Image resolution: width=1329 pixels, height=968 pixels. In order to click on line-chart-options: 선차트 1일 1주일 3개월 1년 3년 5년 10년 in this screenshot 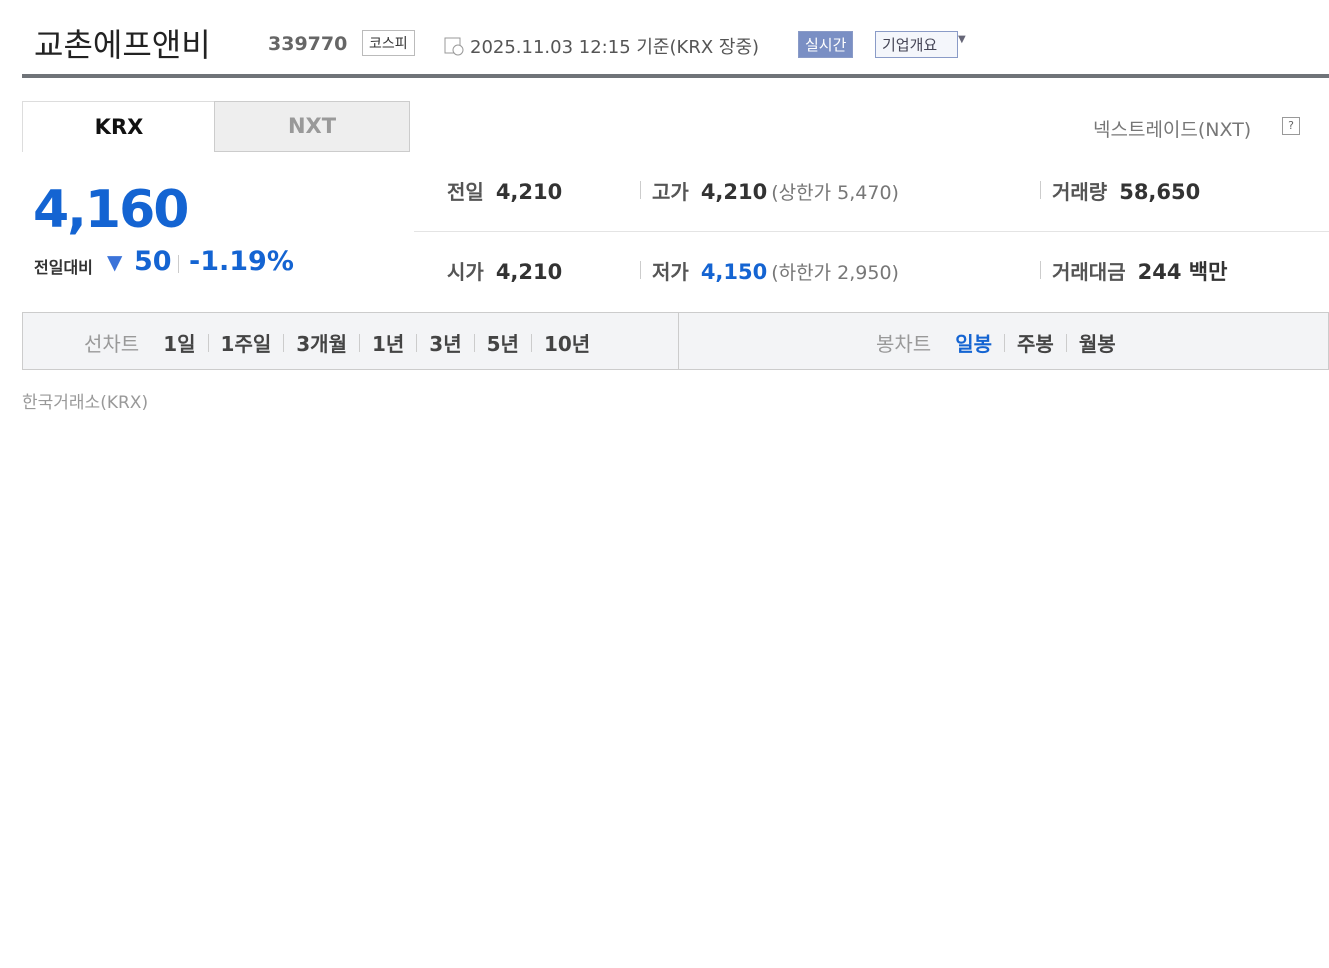, I will do `click(337, 342)`.